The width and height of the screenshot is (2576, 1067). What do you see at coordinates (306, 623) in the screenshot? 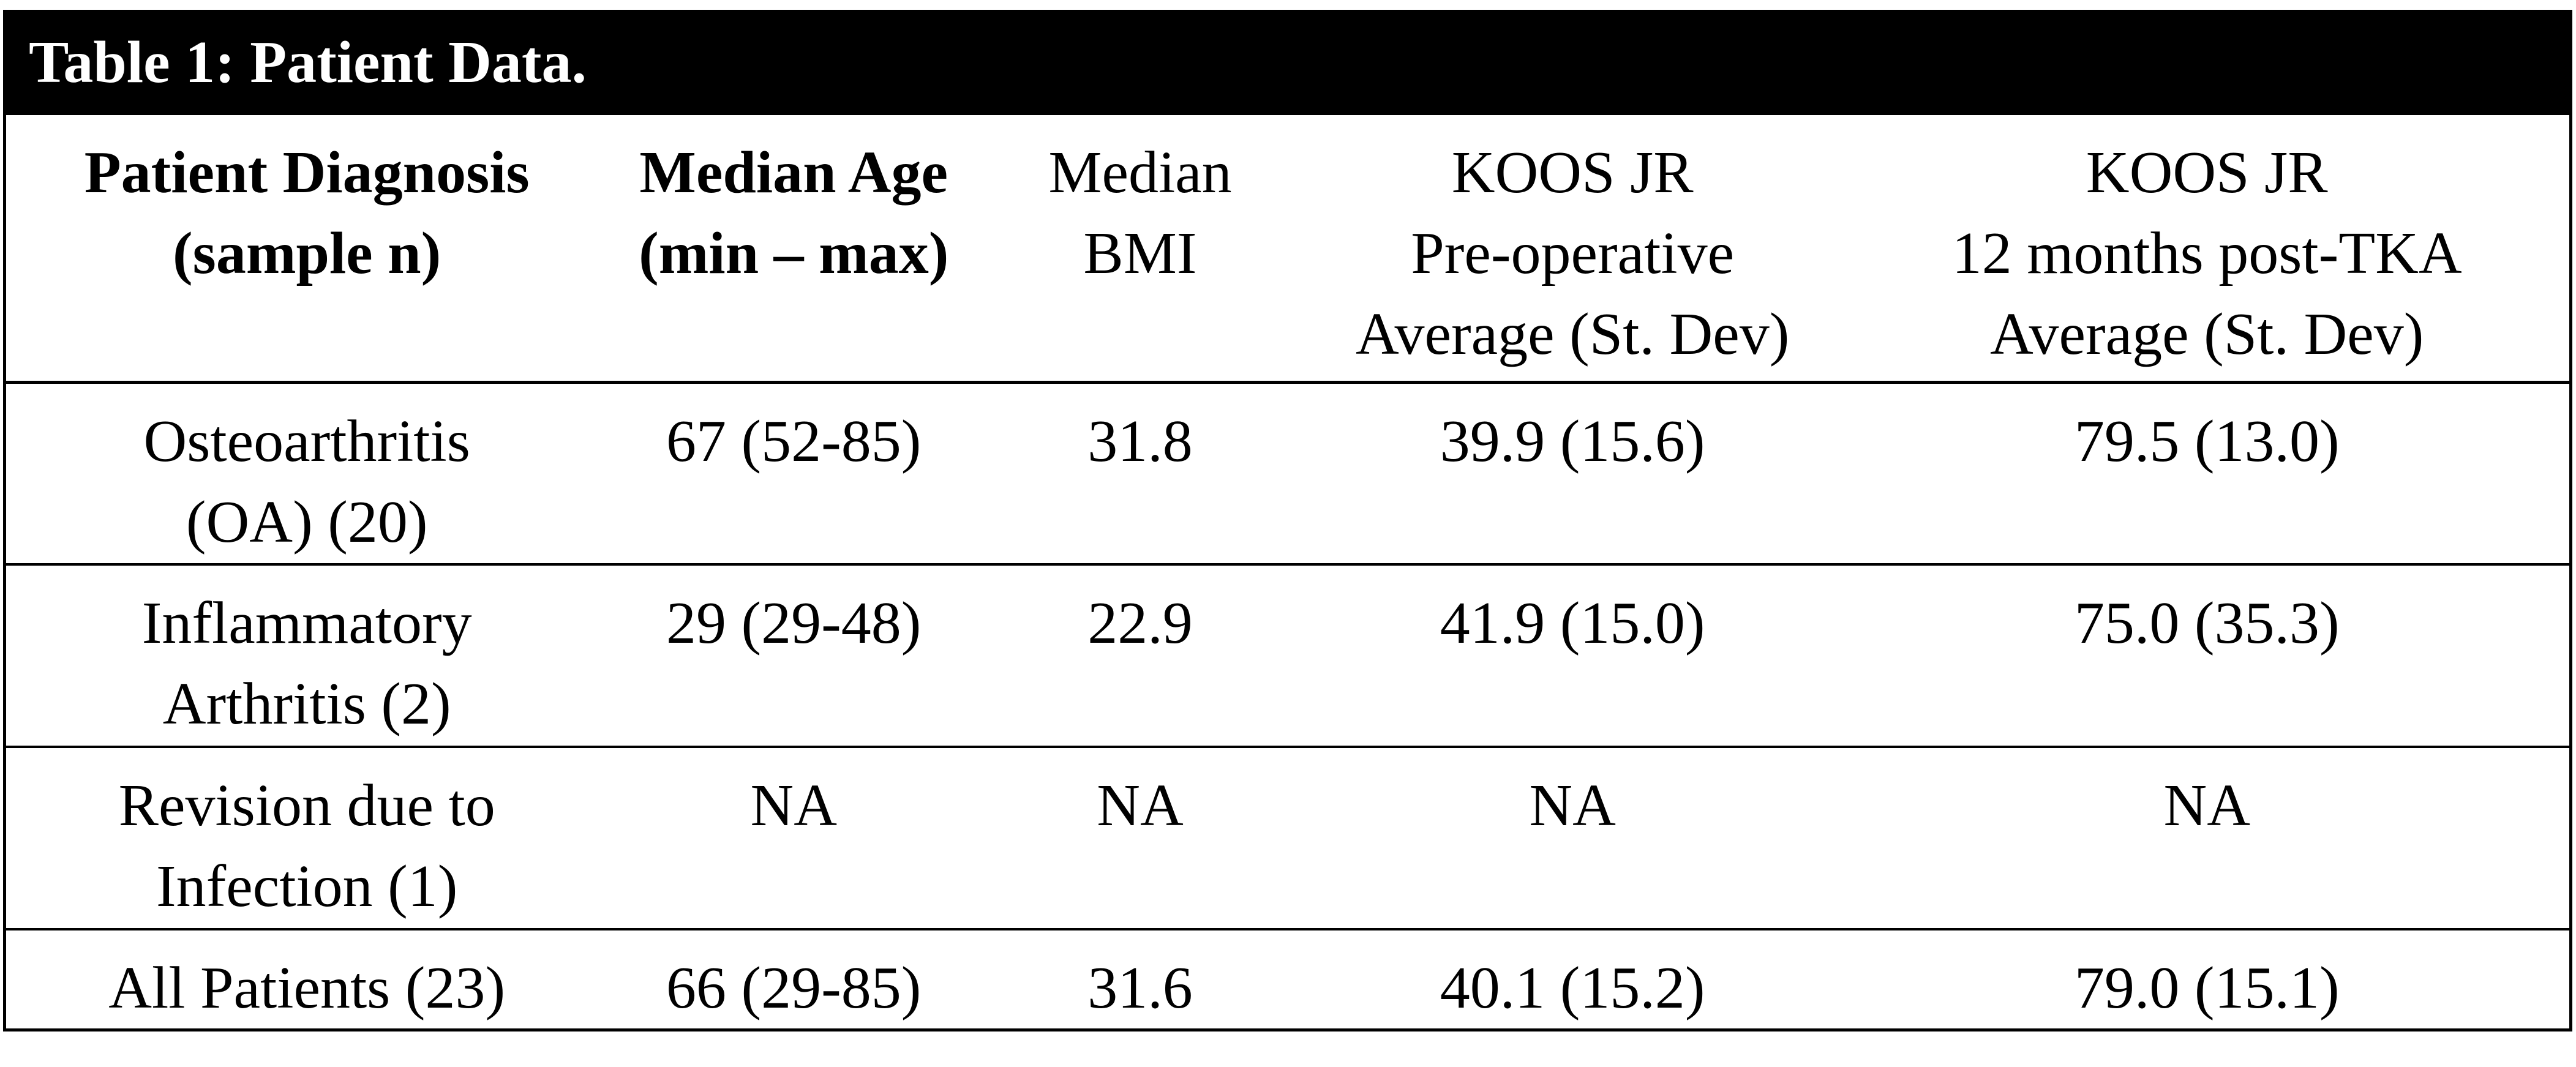
I see `cell-line: Inflammatory` at bounding box center [306, 623].